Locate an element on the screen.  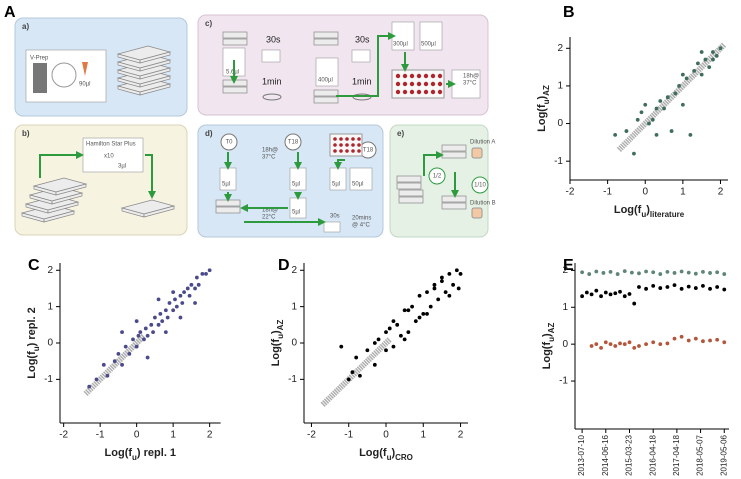
x-tick-label: 2015-03-23 is located at coordinates (629, 454).